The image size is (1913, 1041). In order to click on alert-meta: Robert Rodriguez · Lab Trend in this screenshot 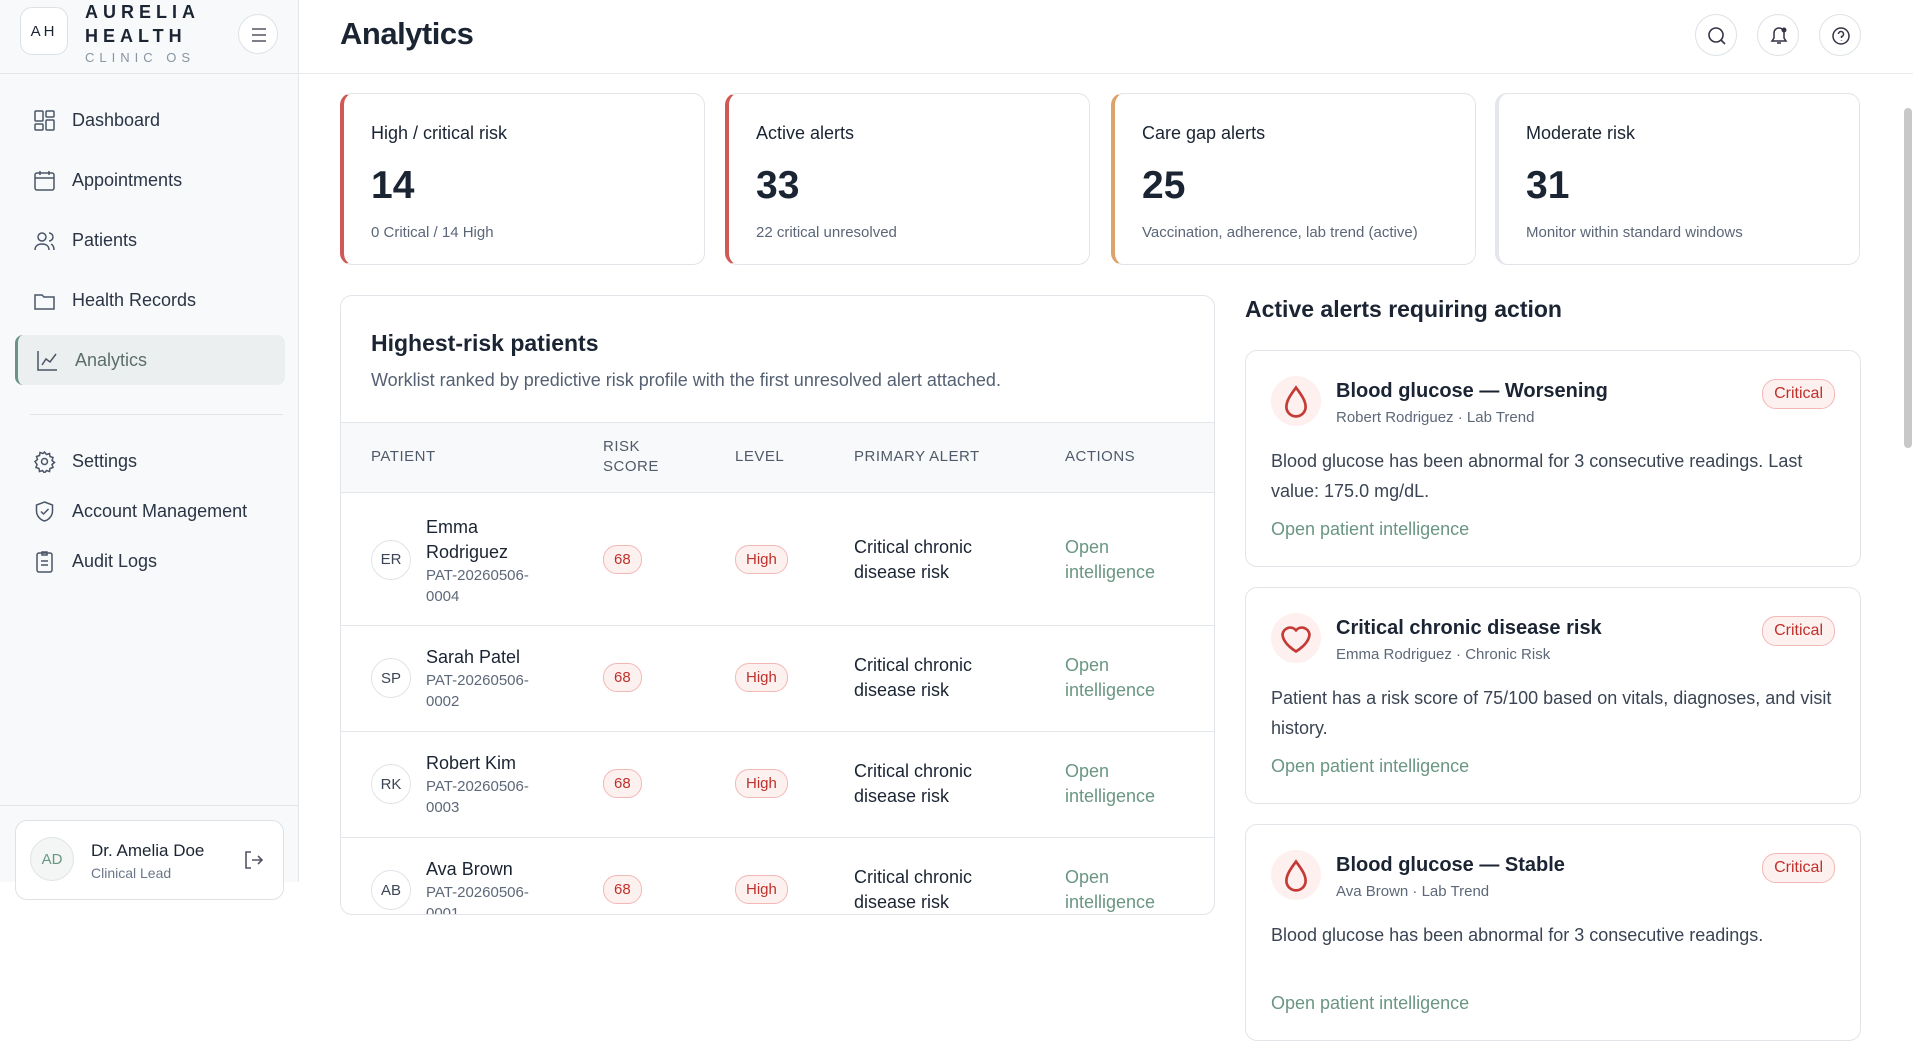, I will do `click(1435, 417)`.